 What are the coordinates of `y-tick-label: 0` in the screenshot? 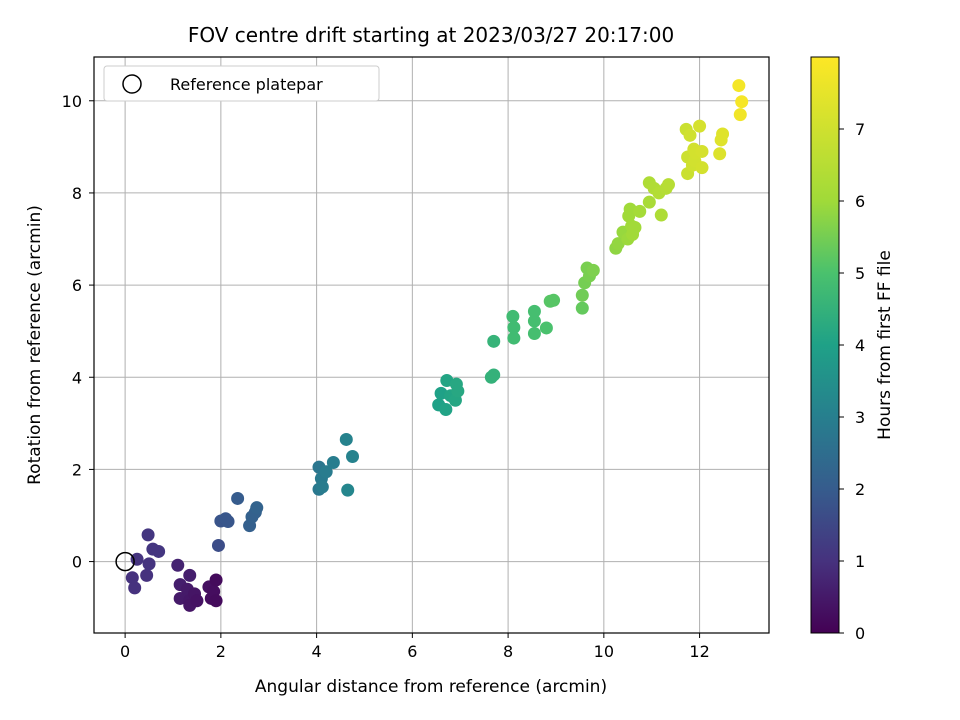 It's located at (77, 562).